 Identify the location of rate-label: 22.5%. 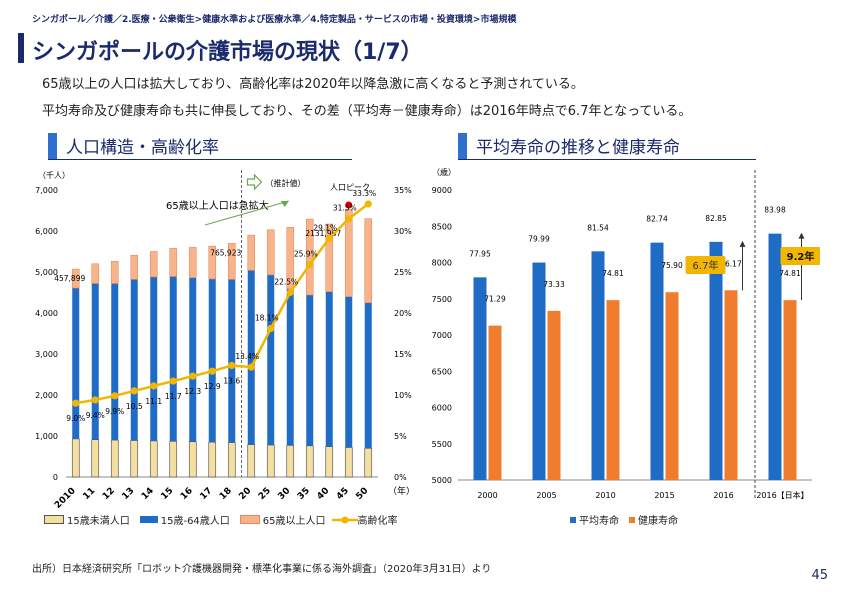
(286, 282).